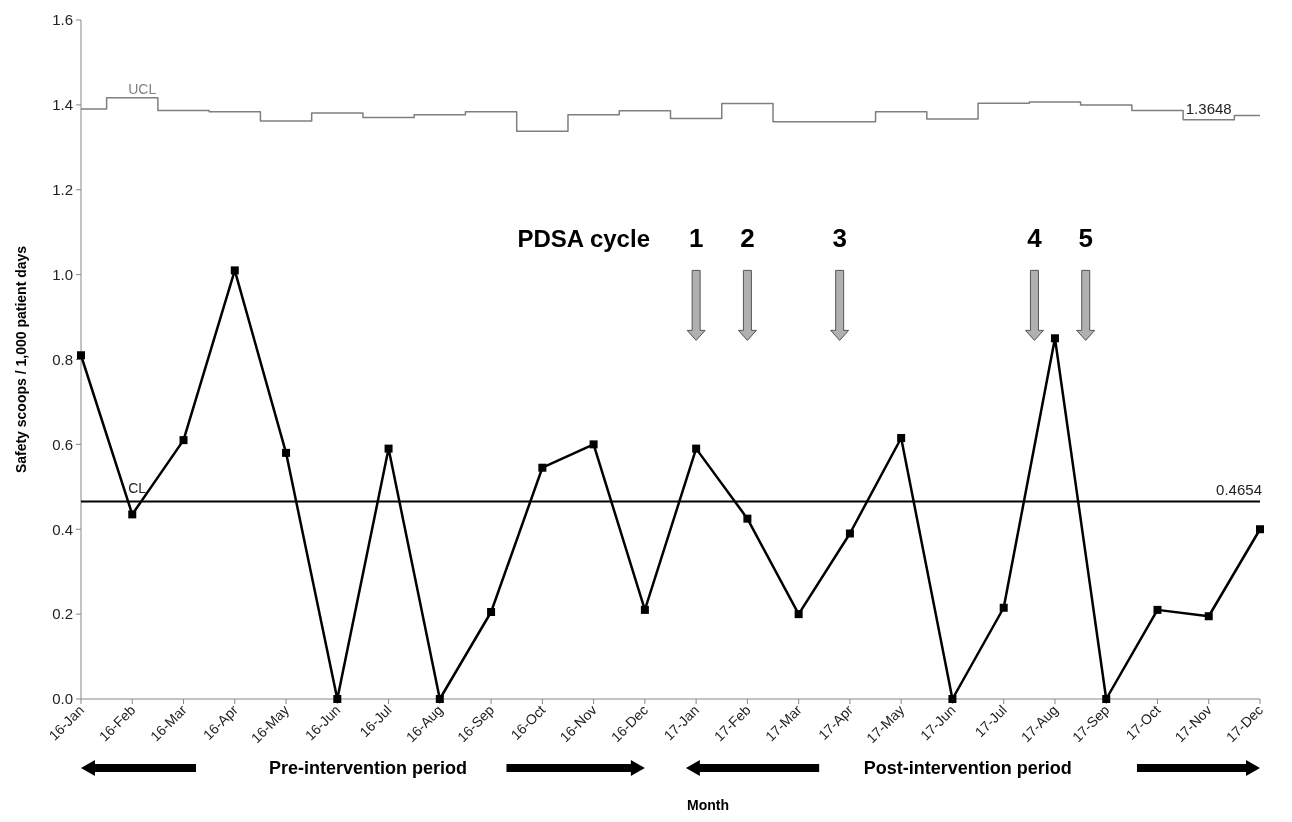  I want to click on annotation: 0.4654, so click(1239, 490).